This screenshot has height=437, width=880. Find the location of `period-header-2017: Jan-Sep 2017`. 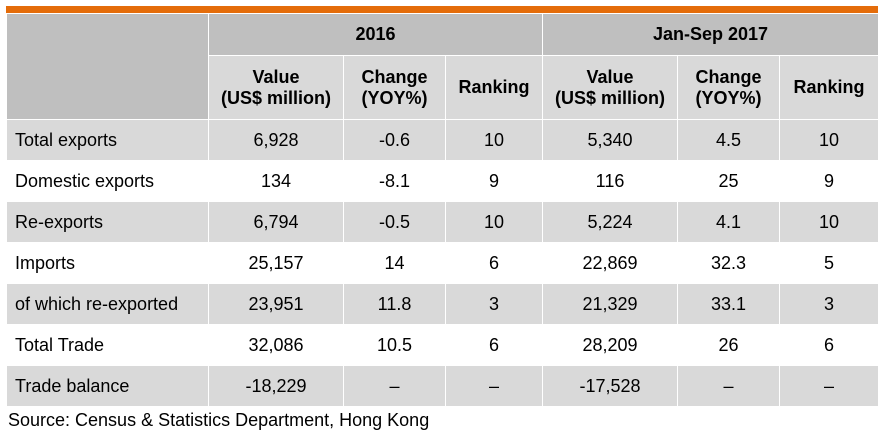

period-header-2017: Jan-Sep 2017 is located at coordinates (711, 34).